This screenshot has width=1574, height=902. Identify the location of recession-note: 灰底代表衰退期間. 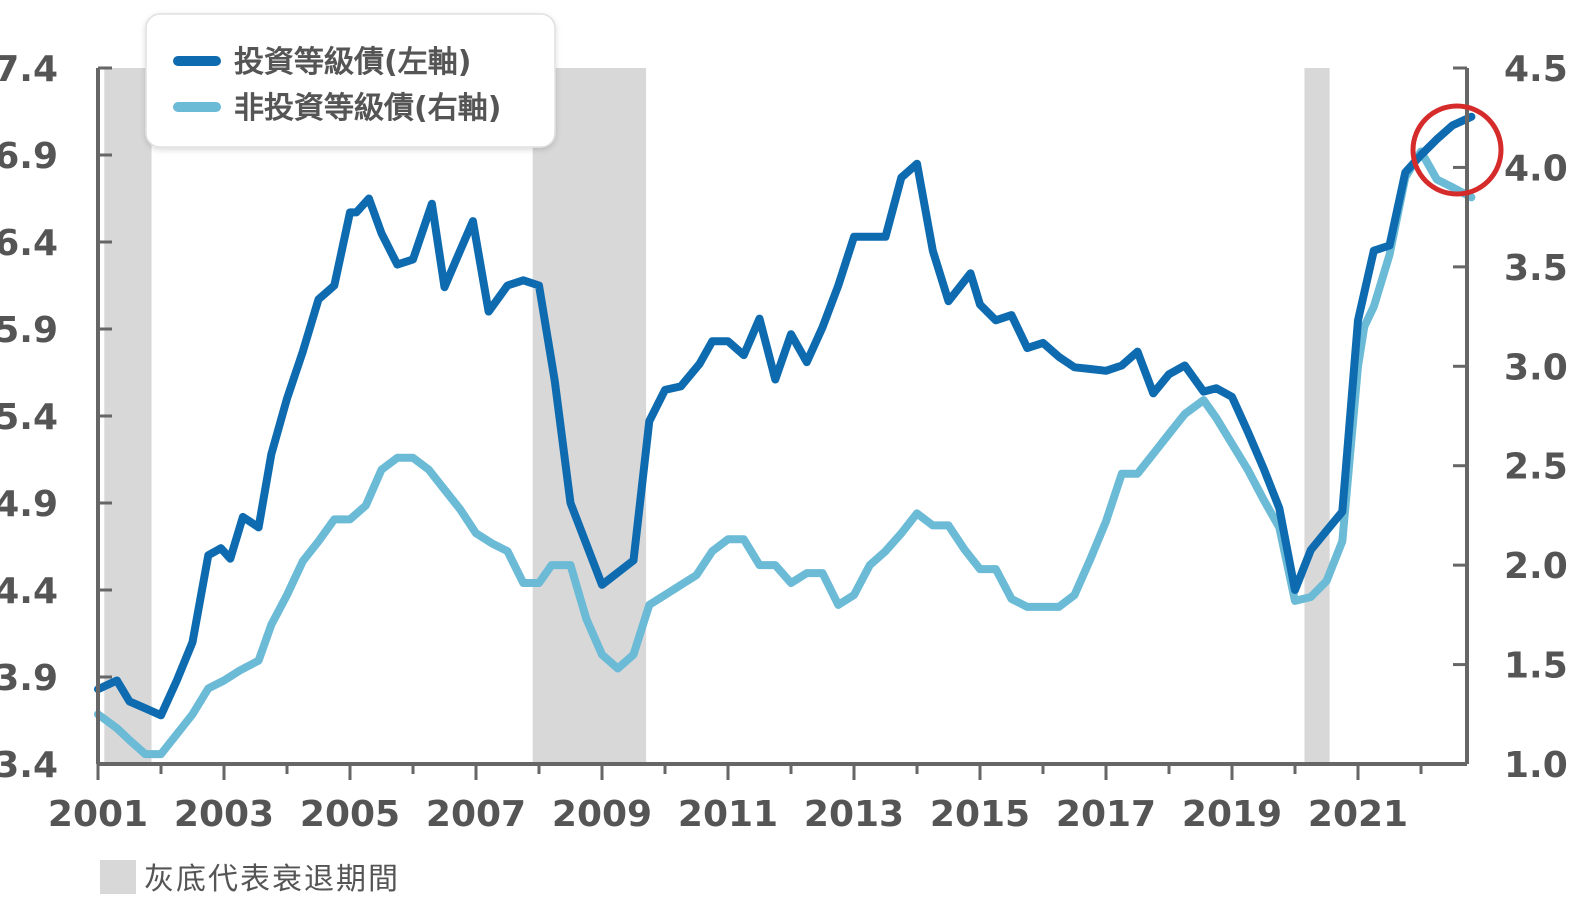
(250, 878).